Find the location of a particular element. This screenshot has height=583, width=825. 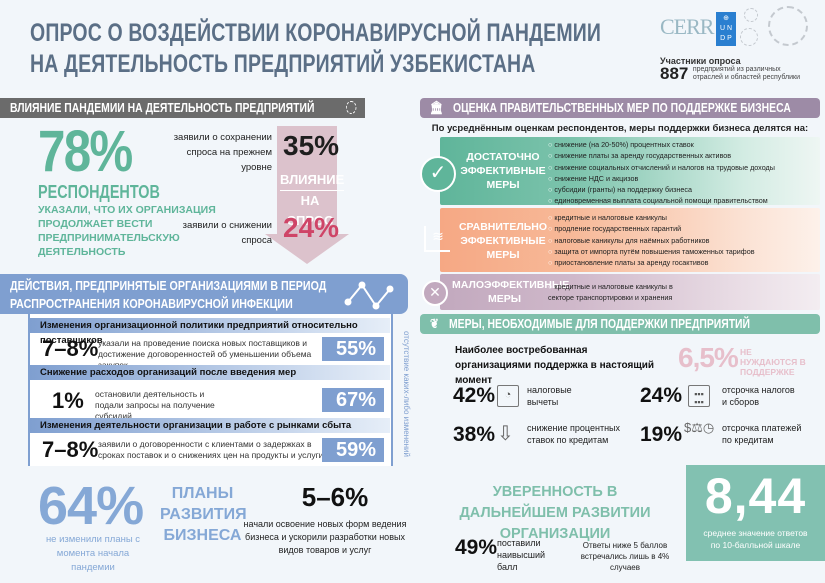

no-change-pct: 67% is located at coordinates (353, 400).